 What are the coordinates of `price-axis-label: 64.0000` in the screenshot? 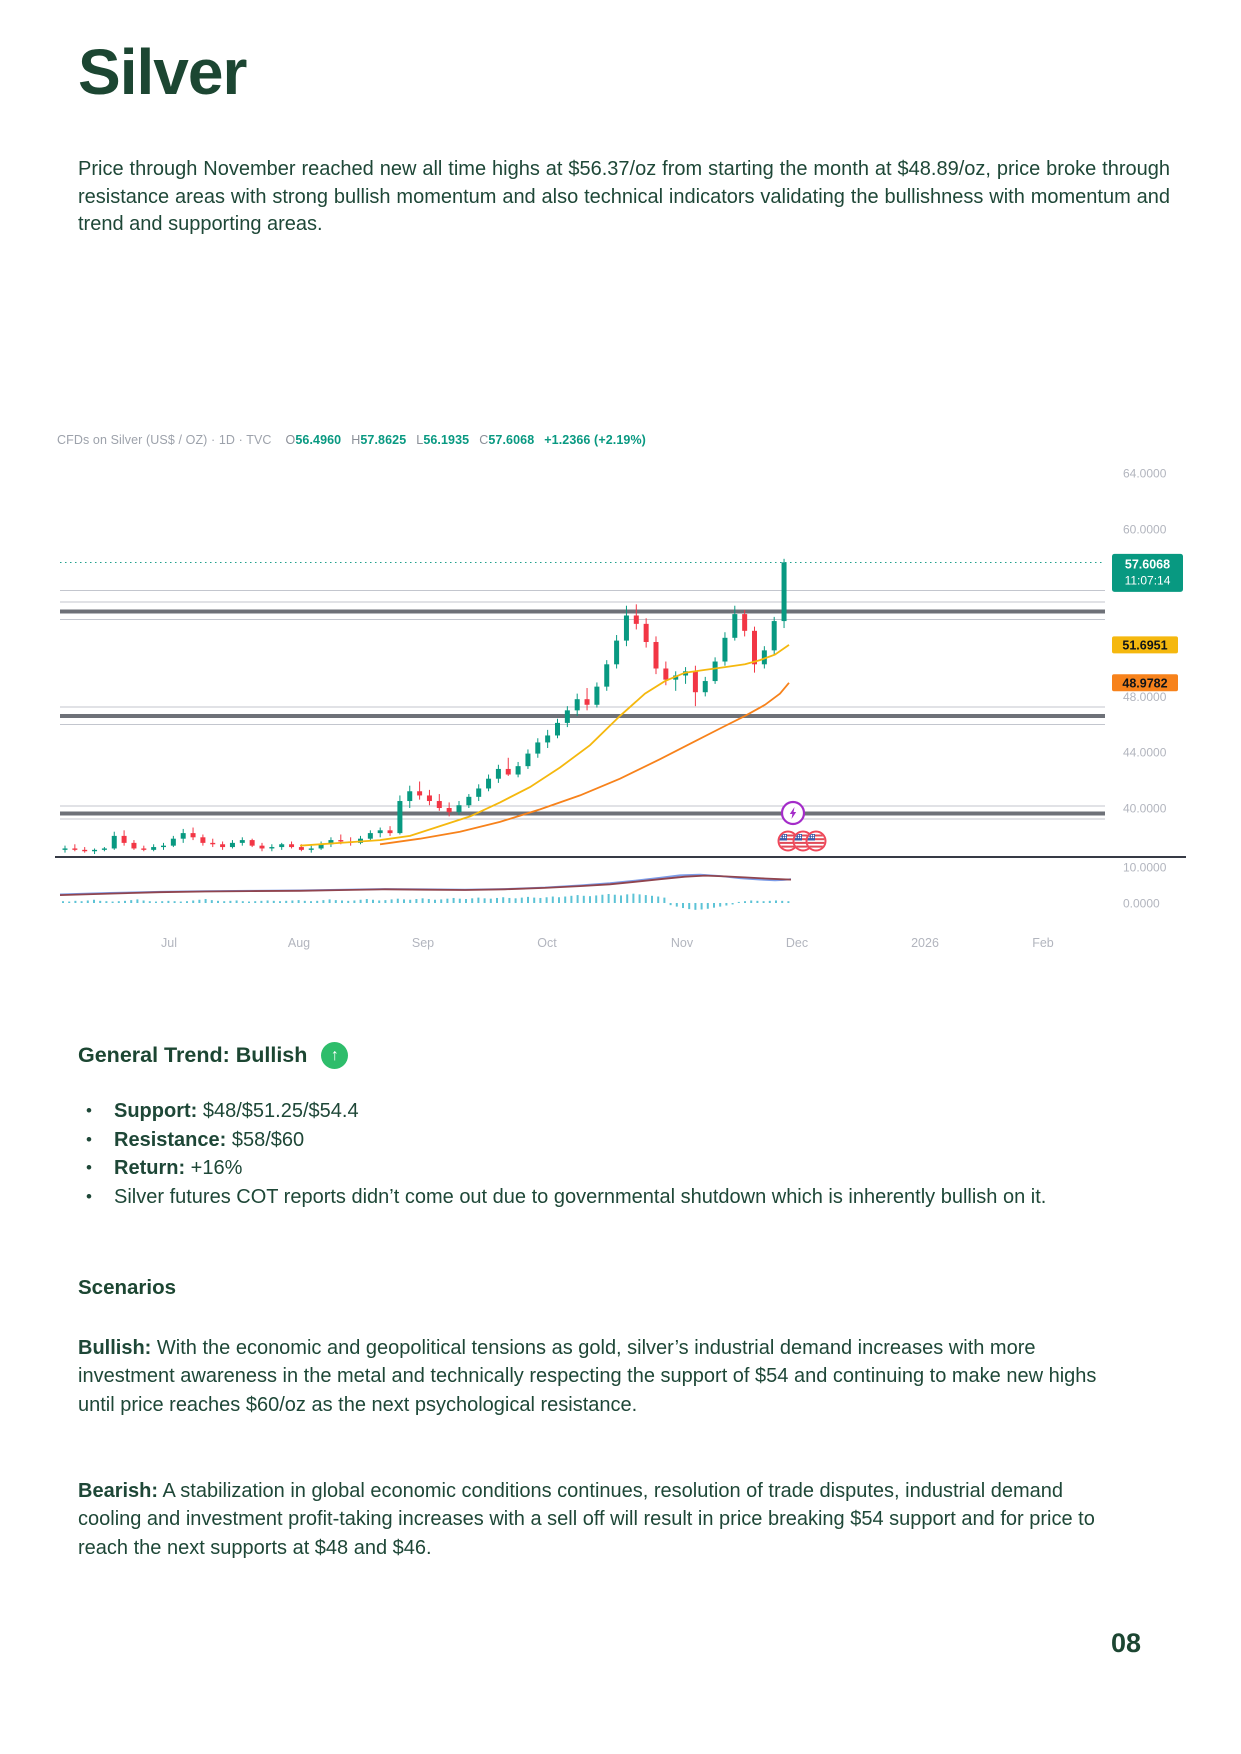 It's located at (1145, 474).